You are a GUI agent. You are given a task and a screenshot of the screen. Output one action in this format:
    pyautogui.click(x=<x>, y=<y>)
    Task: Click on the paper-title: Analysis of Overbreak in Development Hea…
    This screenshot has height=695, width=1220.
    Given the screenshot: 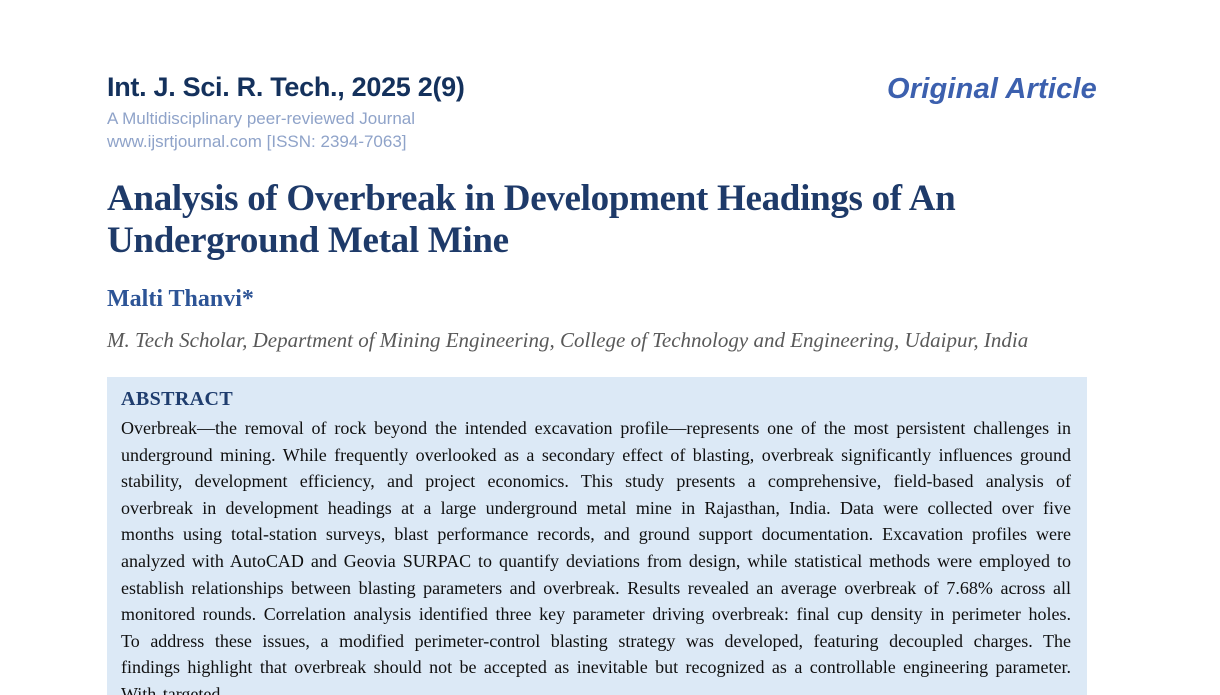 What is the action you would take?
    pyautogui.click(x=602, y=220)
    